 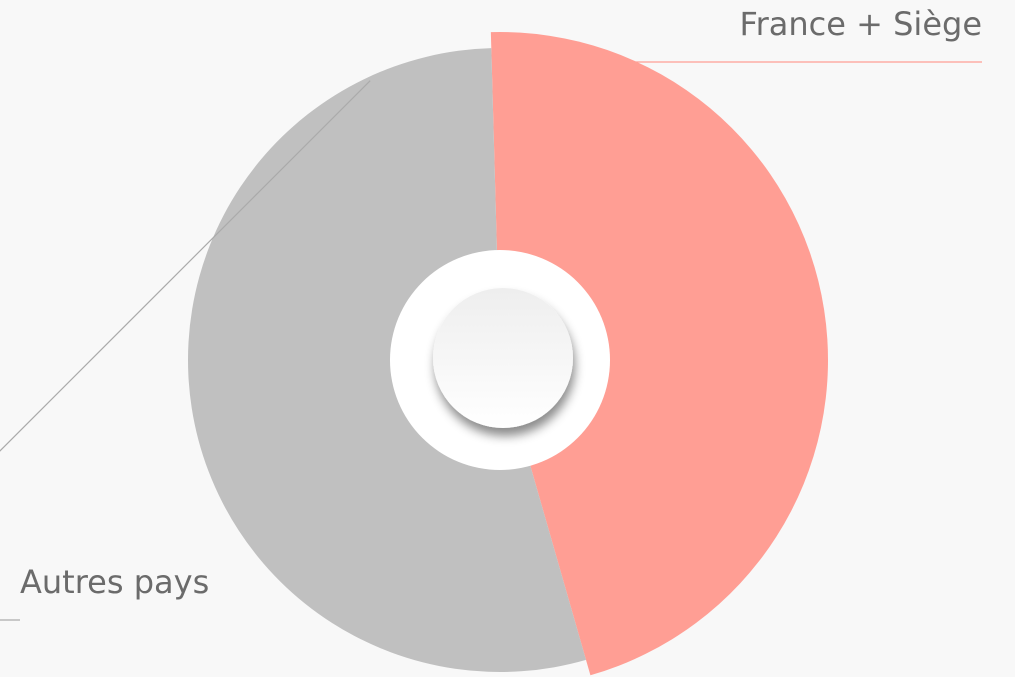 I want to click on center-button, so click(x=503, y=358).